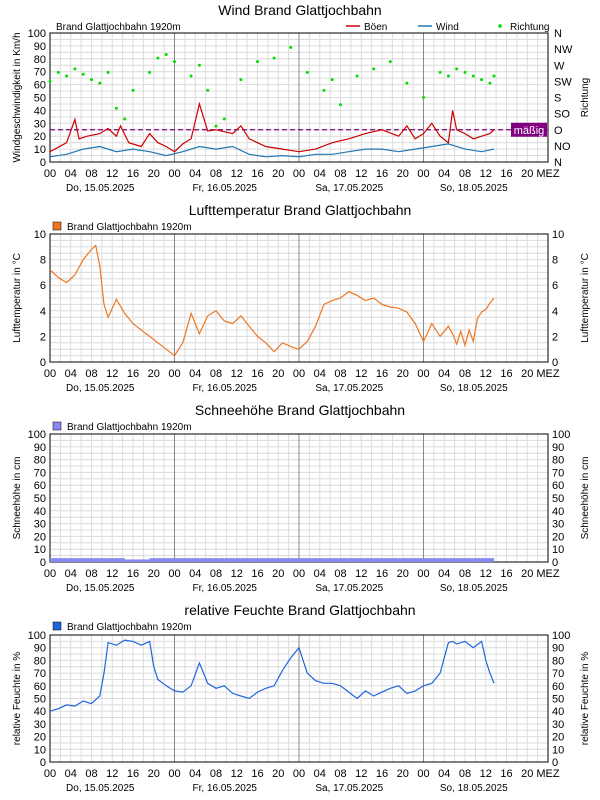 This screenshot has height=800, width=600. What do you see at coordinates (562, 115) in the screenshot?
I see `direction-tick-label: SO` at bounding box center [562, 115].